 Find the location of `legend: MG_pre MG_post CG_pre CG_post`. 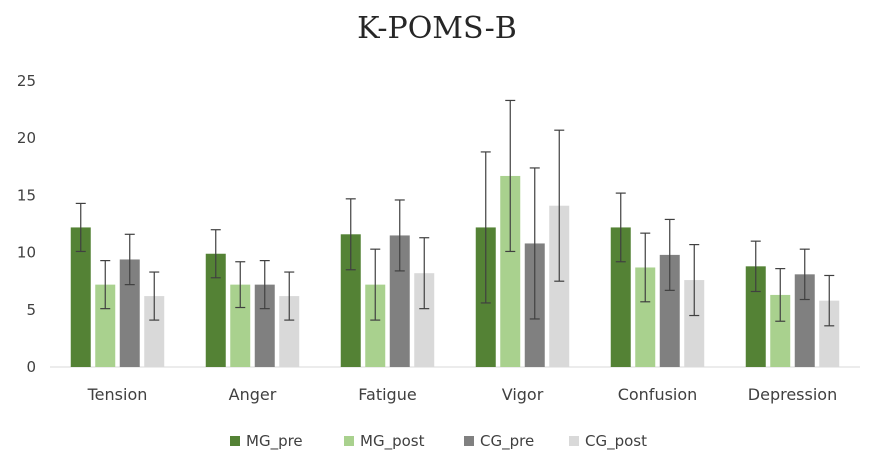

legend: MG_pre MG_post CG_pre CG_post is located at coordinates (438, 441).